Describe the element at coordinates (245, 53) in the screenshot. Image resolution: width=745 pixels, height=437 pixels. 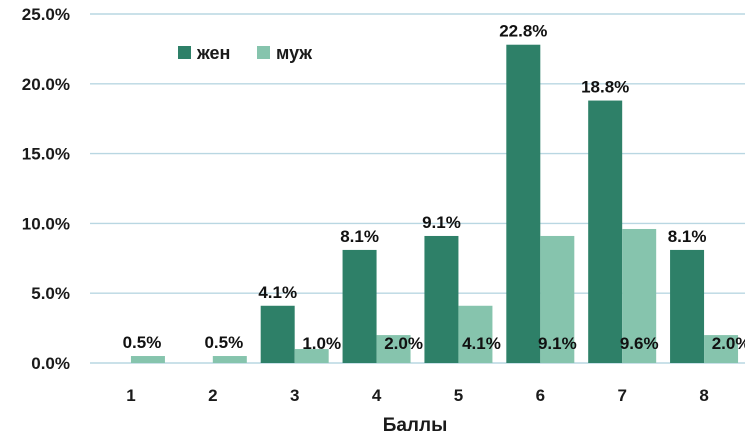
I see `legend: жен муж` at that location.